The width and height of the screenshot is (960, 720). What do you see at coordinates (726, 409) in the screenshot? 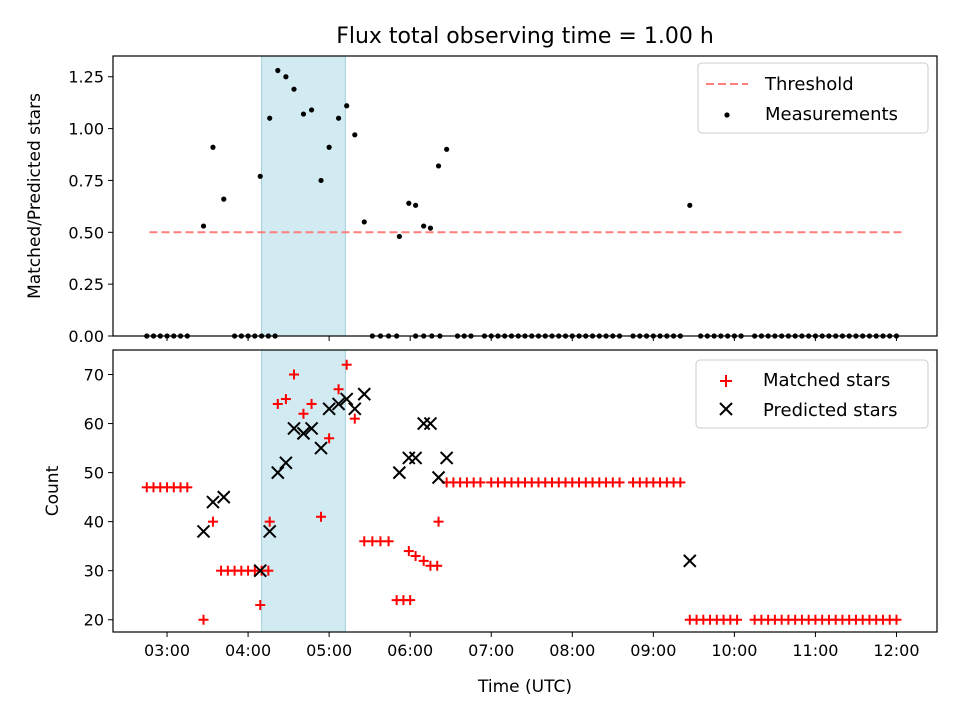
I see `legend-predicted-swatch` at bounding box center [726, 409].